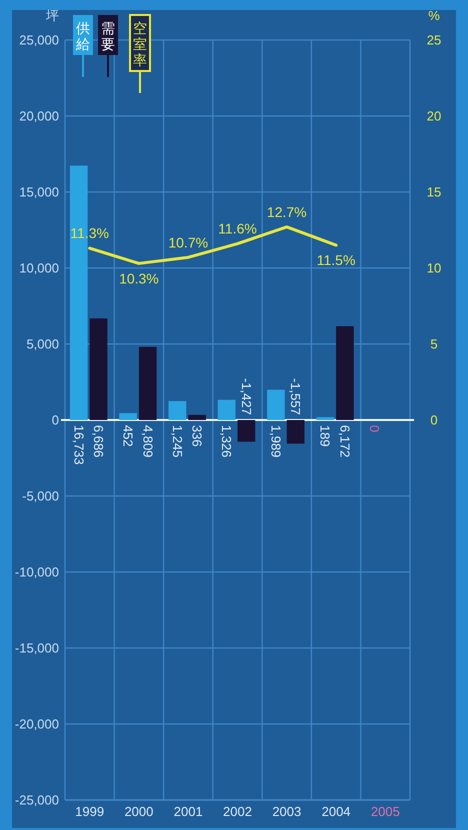 Image resolution: width=468 pixels, height=830 pixels. What do you see at coordinates (344, 441) in the screenshot?
I see `data-label: 6,172` at bounding box center [344, 441].